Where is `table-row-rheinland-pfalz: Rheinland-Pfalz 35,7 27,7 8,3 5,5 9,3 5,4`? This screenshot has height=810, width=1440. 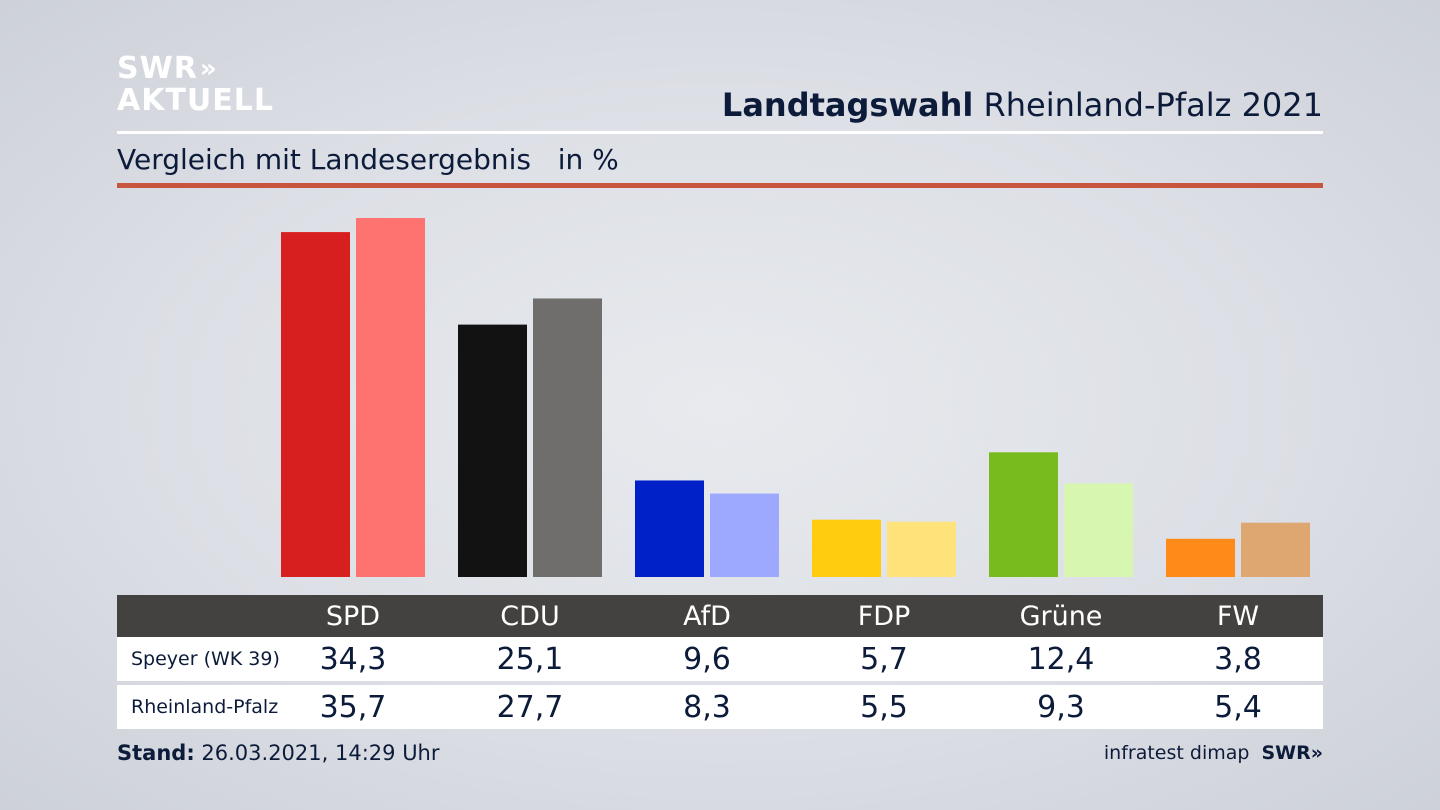
table-row-rheinland-pfalz: Rheinland-Pfalz 35,7 27,7 8,3 5,5 9,3 5,4 is located at coordinates (720, 707).